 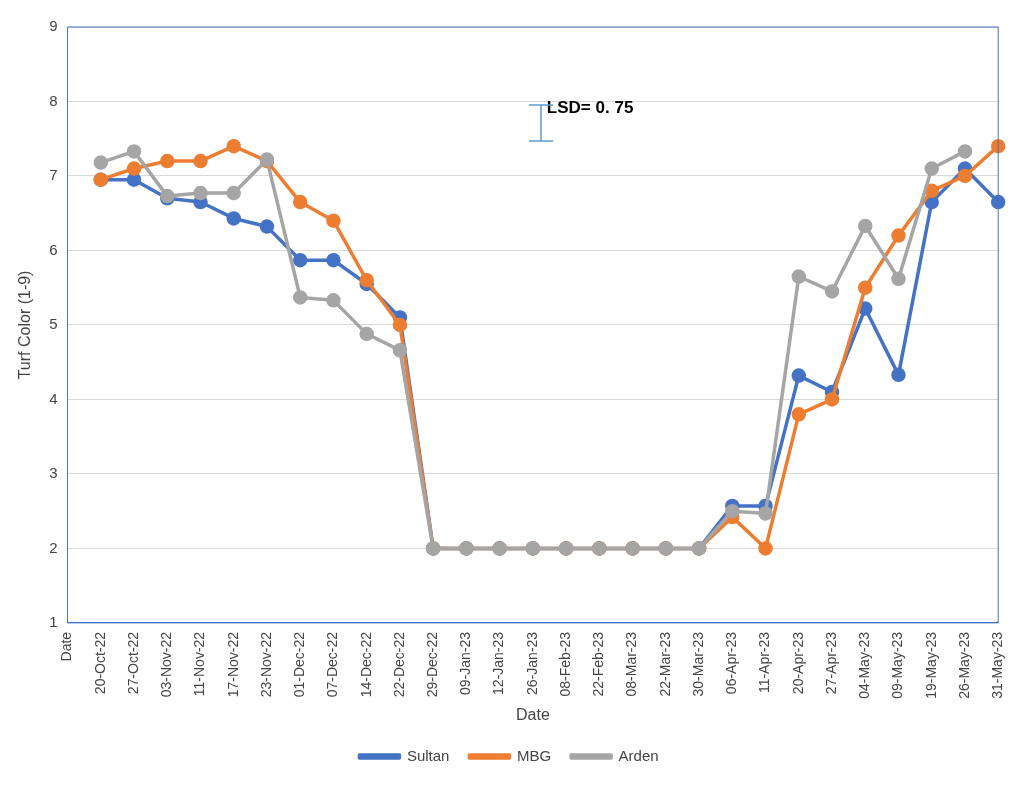 What do you see at coordinates (53, 473) in the screenshot?
I see `y-tick-label: 3` at bounding box center [53, 473].